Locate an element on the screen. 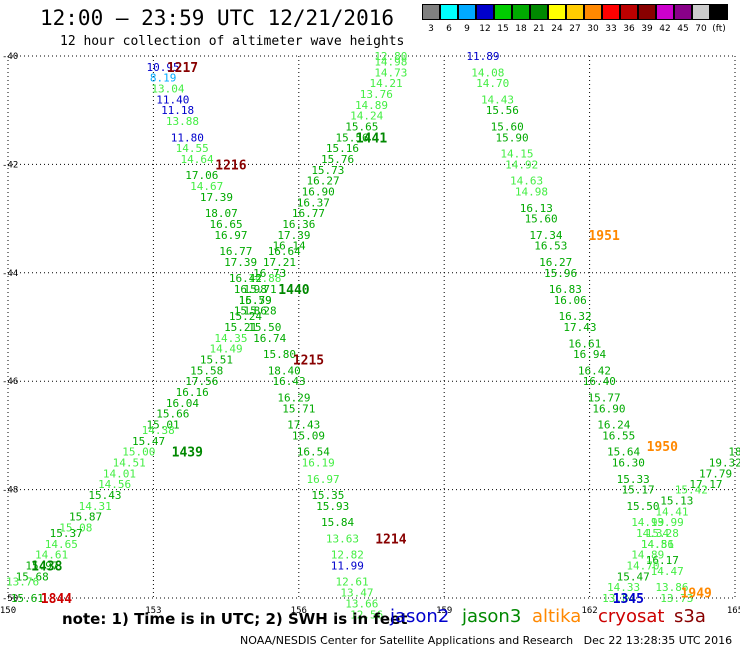  swh-value: 14.15 is located at coordinates (516, 154).